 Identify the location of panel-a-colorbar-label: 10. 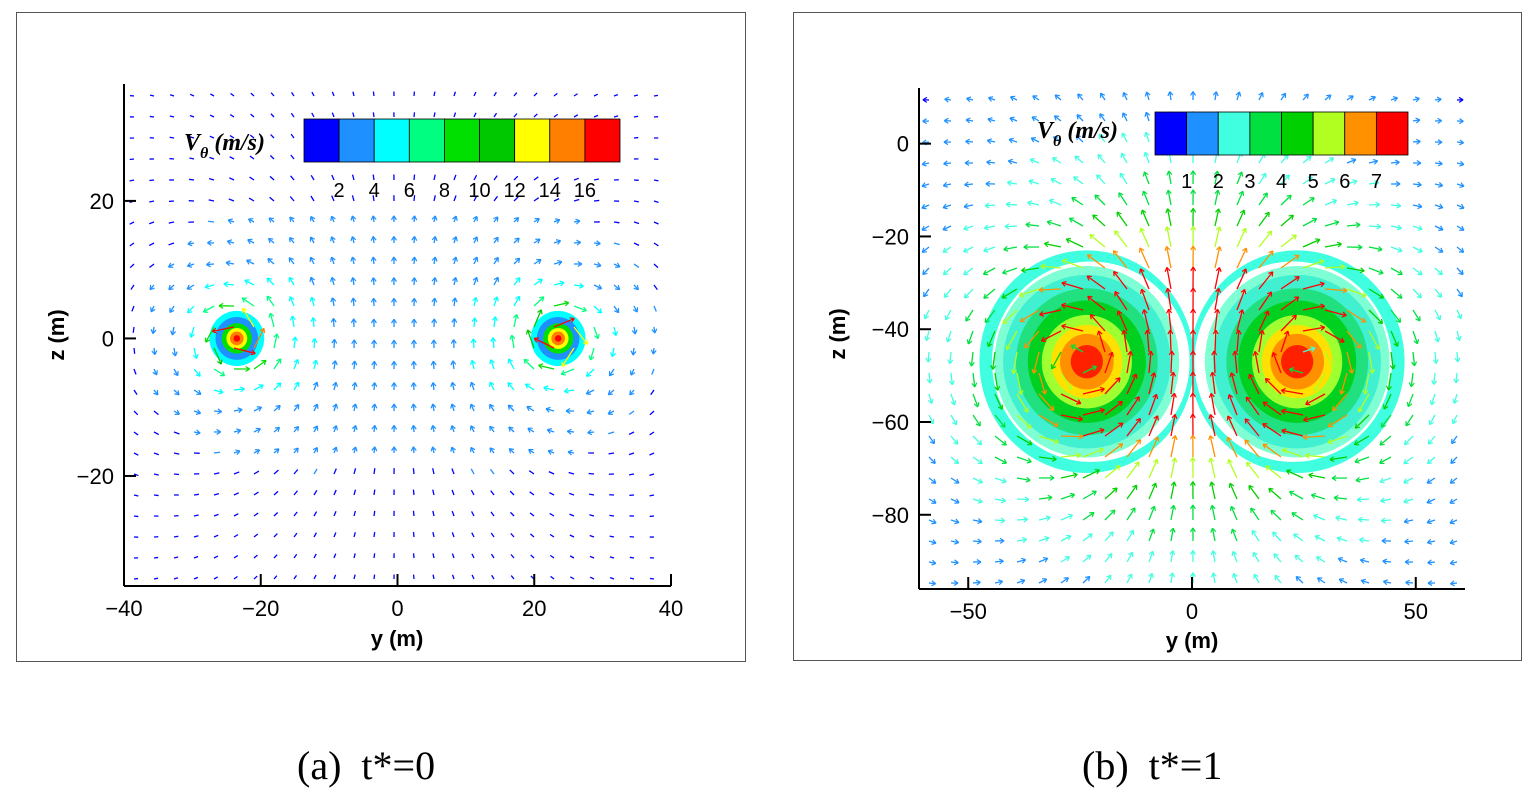
(479, 191).